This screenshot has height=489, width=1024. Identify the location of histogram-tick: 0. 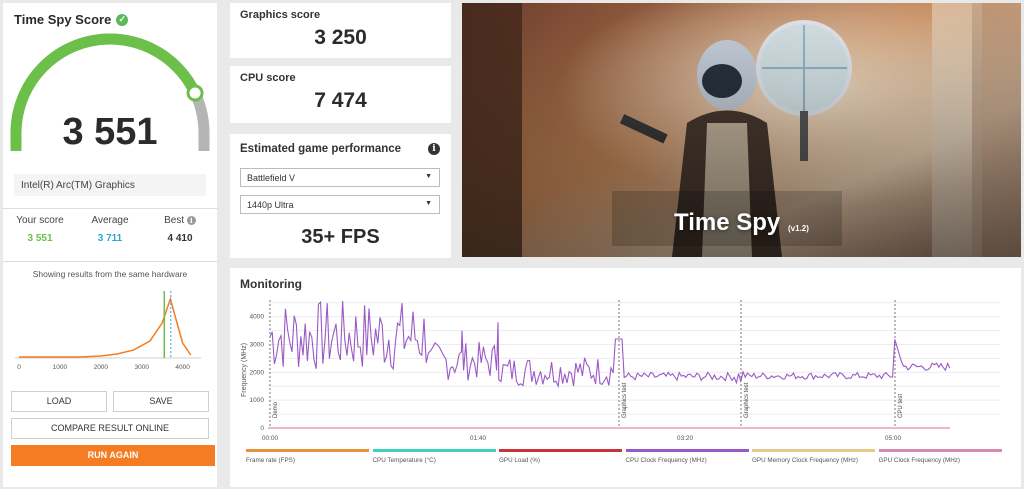
(19, 367).